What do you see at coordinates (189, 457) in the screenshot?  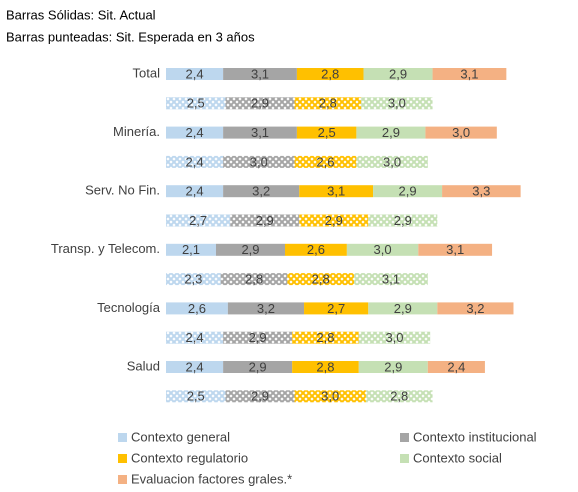 I see `legend-label: Contexto regulatorio` at bounding box center [189, 457].